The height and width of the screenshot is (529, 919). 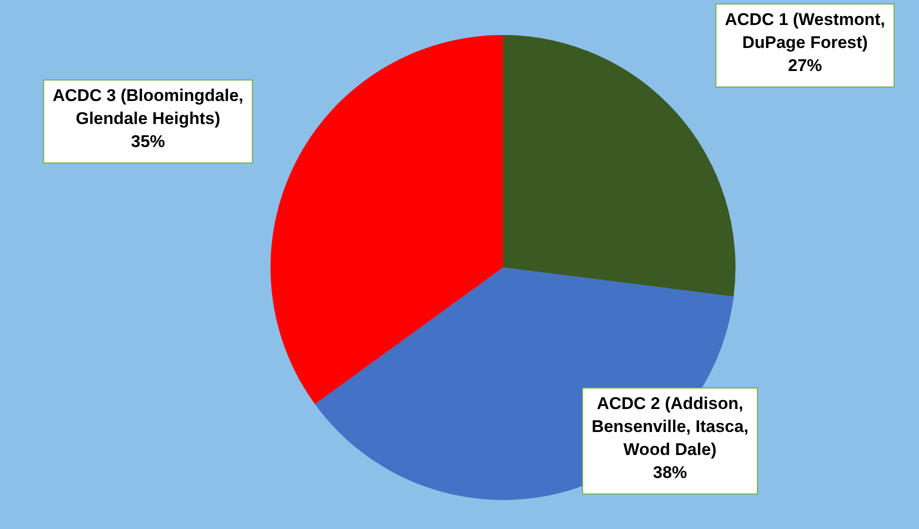 I want to click on slice-label: ACDC 1 (Westmont, DuPage Forest), so click(x=805, y=31).